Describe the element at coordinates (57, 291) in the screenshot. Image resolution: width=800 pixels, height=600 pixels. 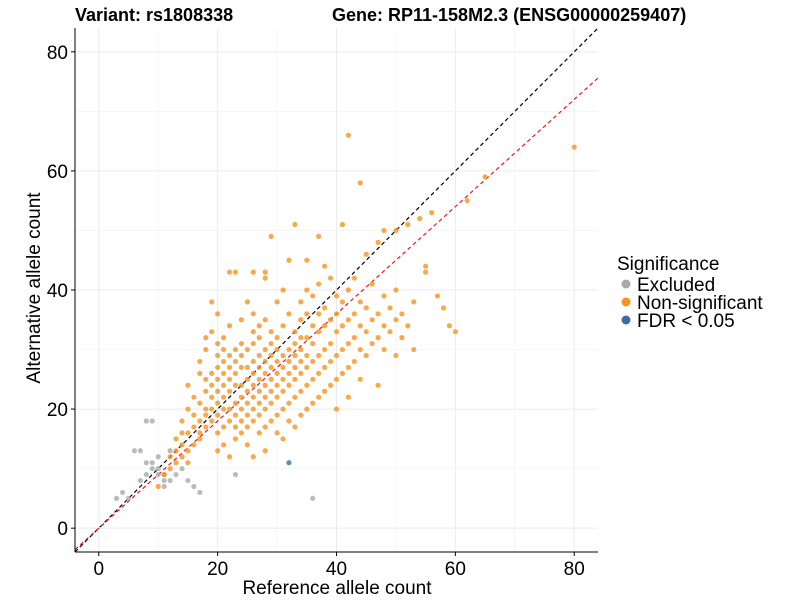
I see `y-tick-label: 40` at that location.